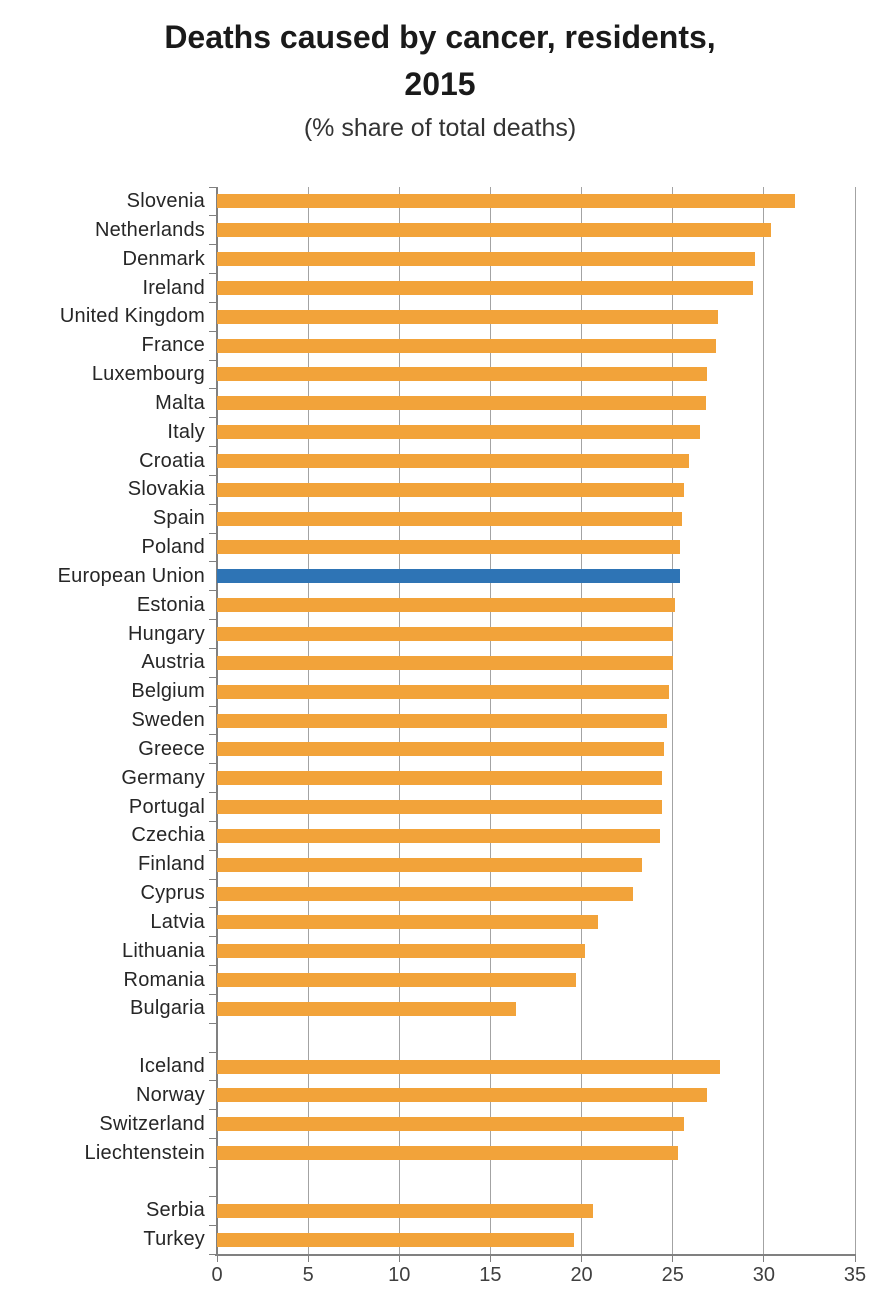 The width and height of the screenshot is (880, 1310). I want to click on category-label-luxembourg: Luxembourg, so click(148, 374).